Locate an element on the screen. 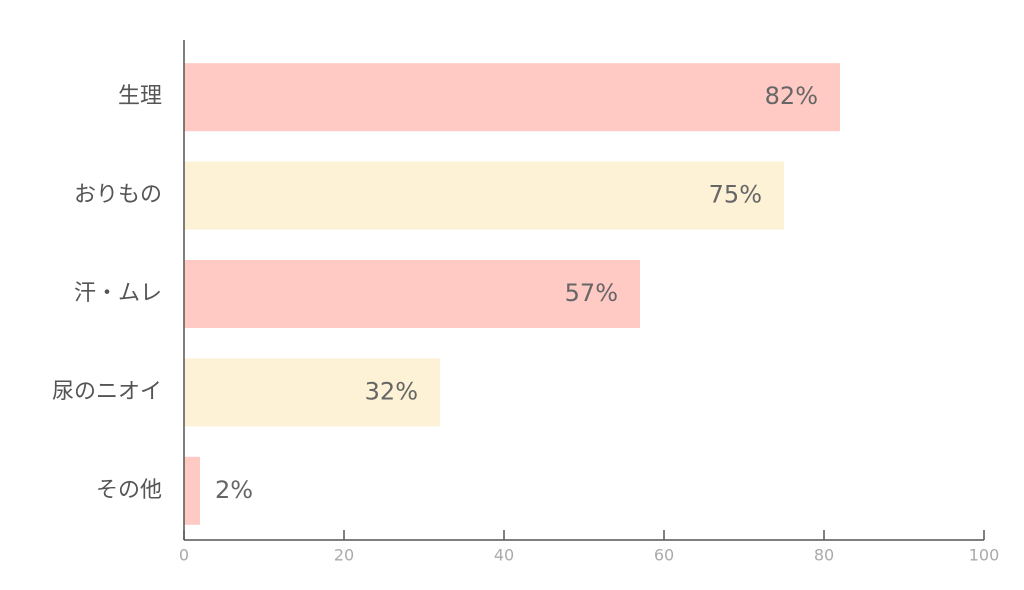  value-label: 75% is located at coordinates (735, 195).